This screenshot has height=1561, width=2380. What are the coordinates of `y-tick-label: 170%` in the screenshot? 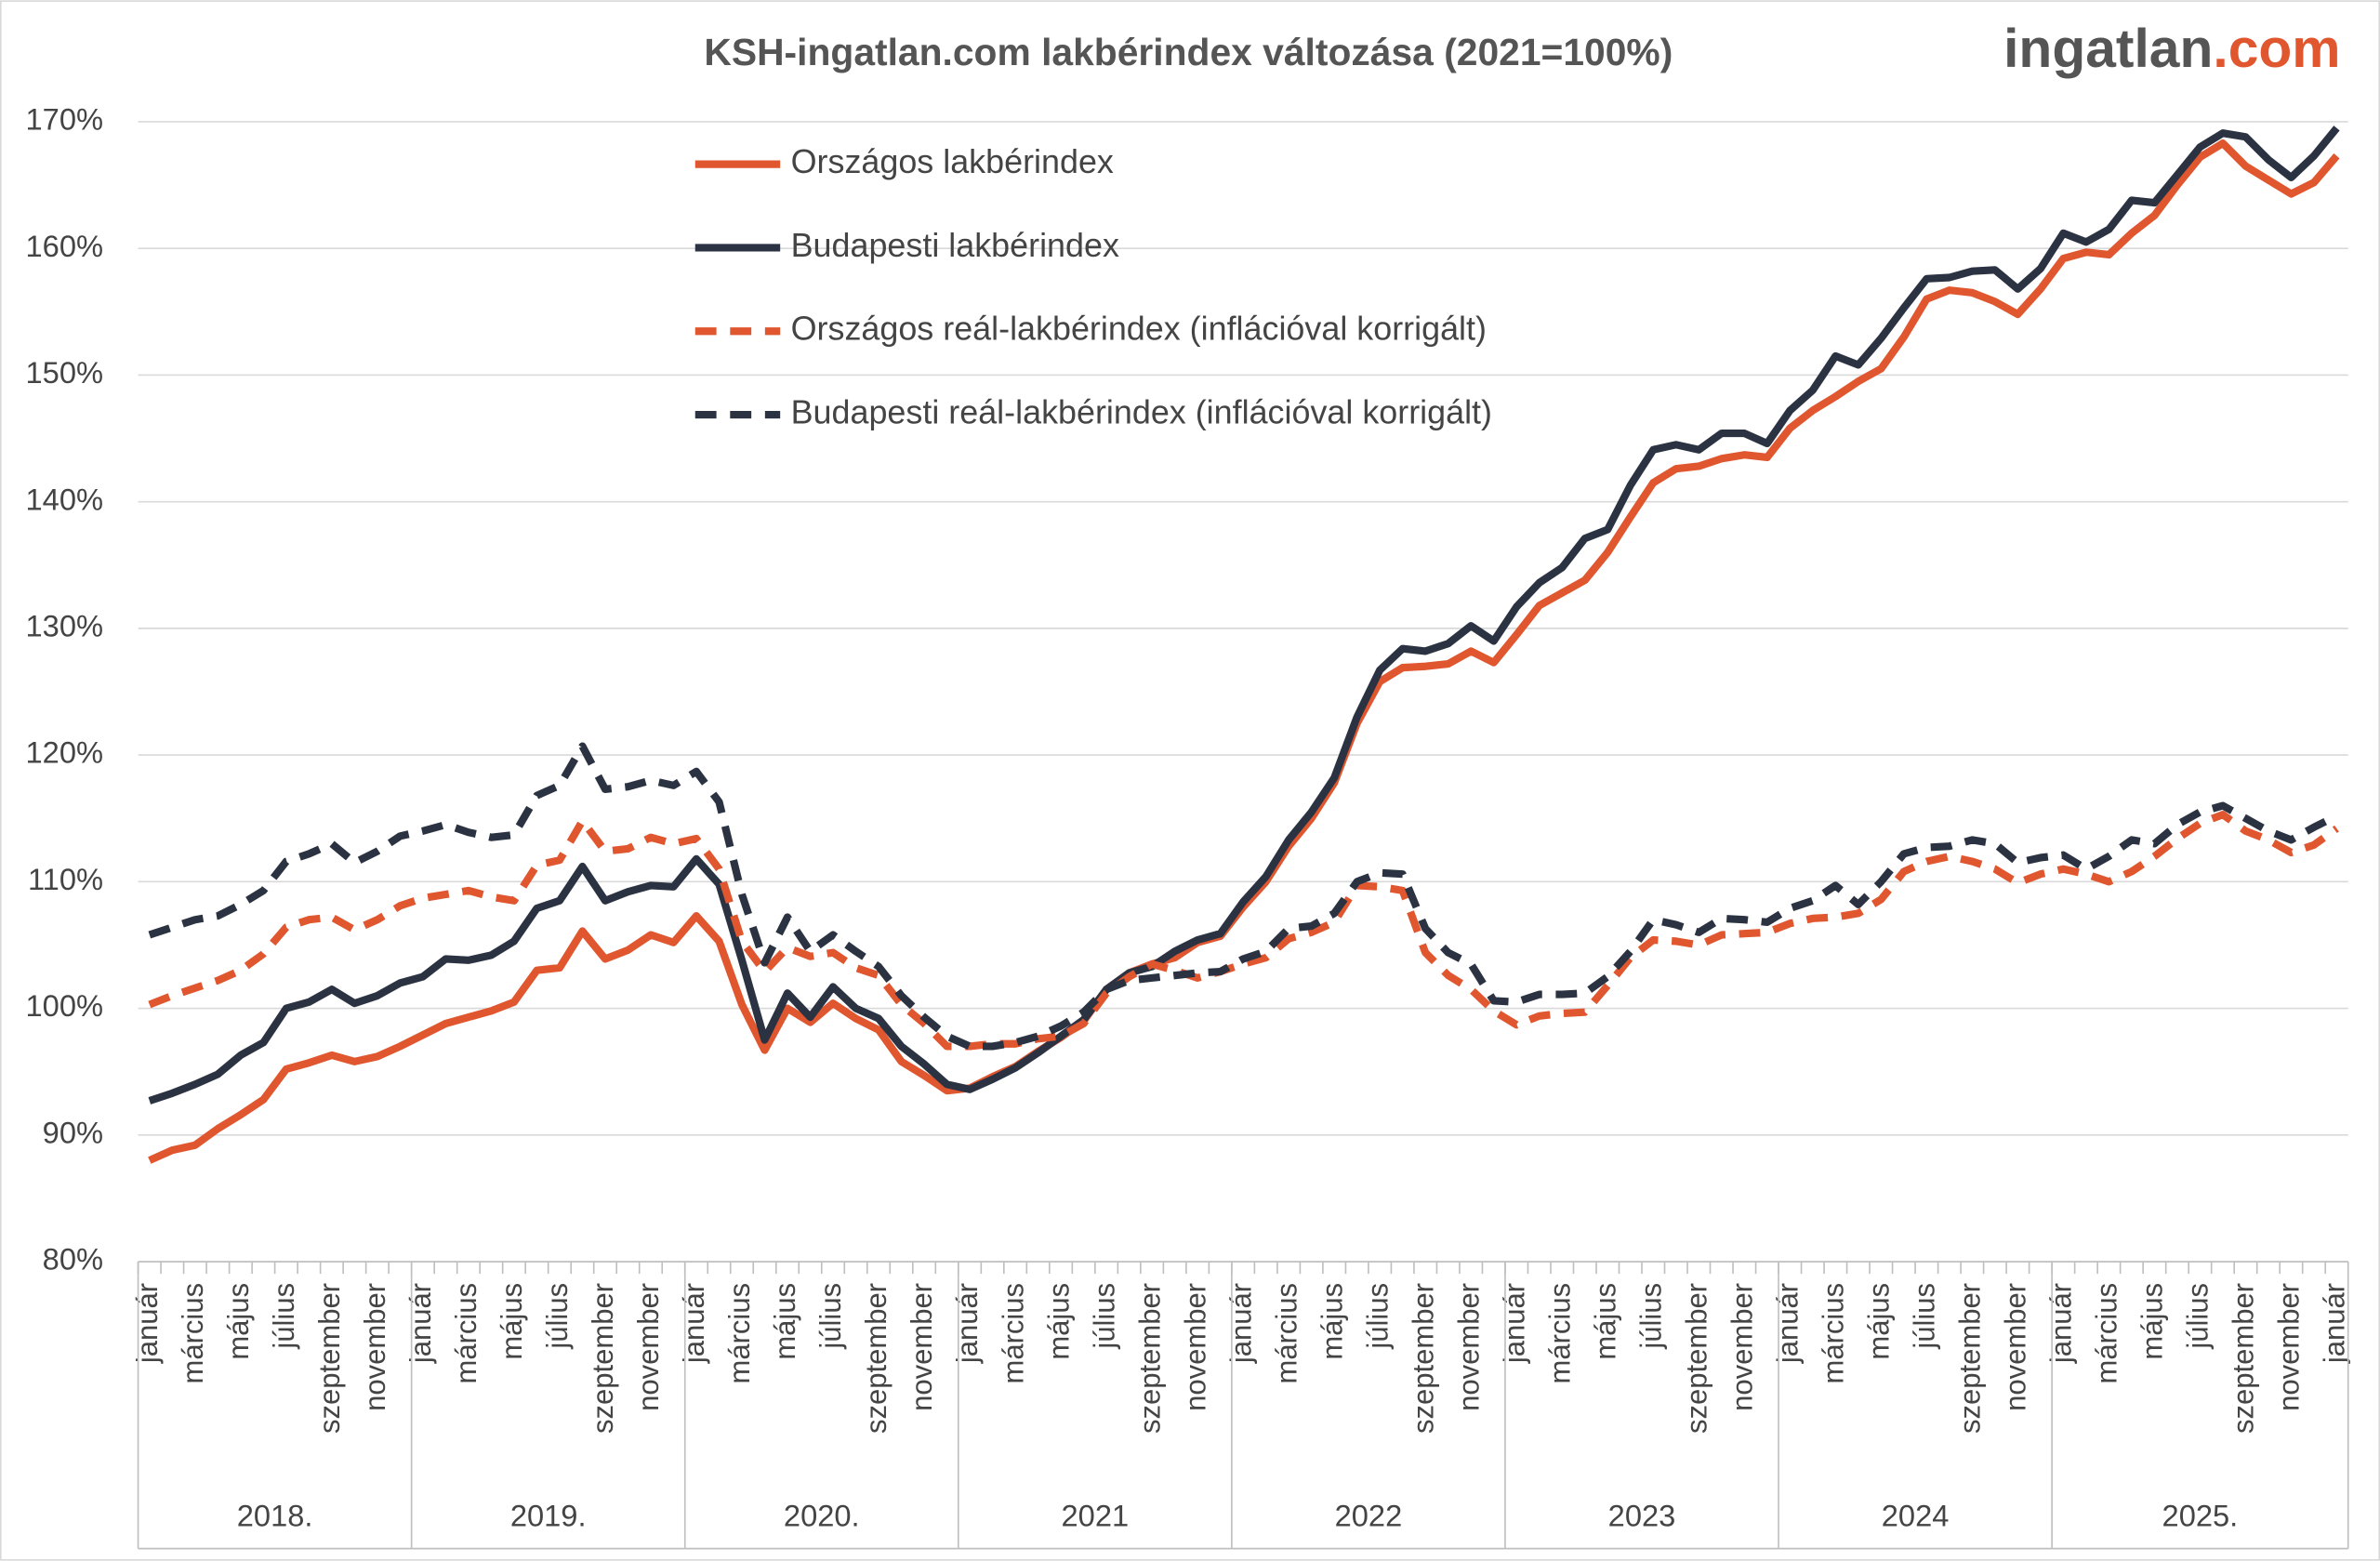 It's located at (64, 120).